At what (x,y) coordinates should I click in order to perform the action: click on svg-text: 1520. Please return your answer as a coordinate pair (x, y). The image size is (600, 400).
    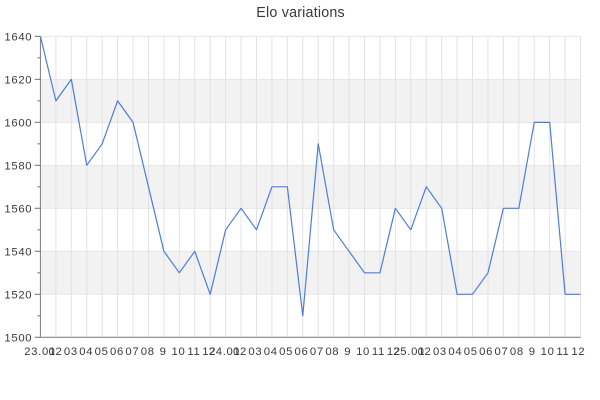
    Looking at the image, I should click on (18, 296).